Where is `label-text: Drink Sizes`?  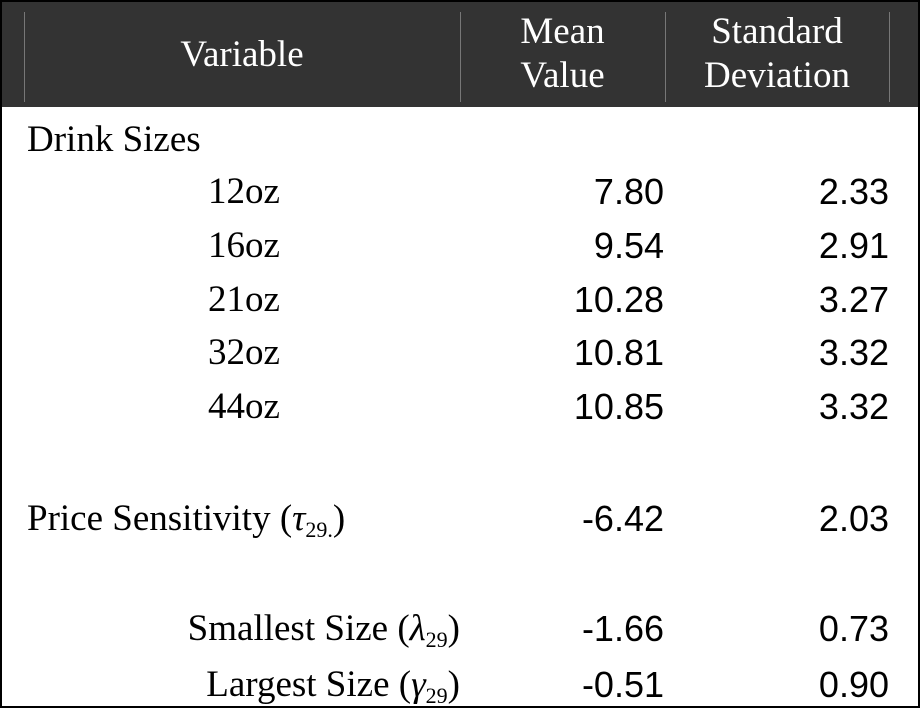 label-text: Drink Sizes is located at coordinates (114, 139).